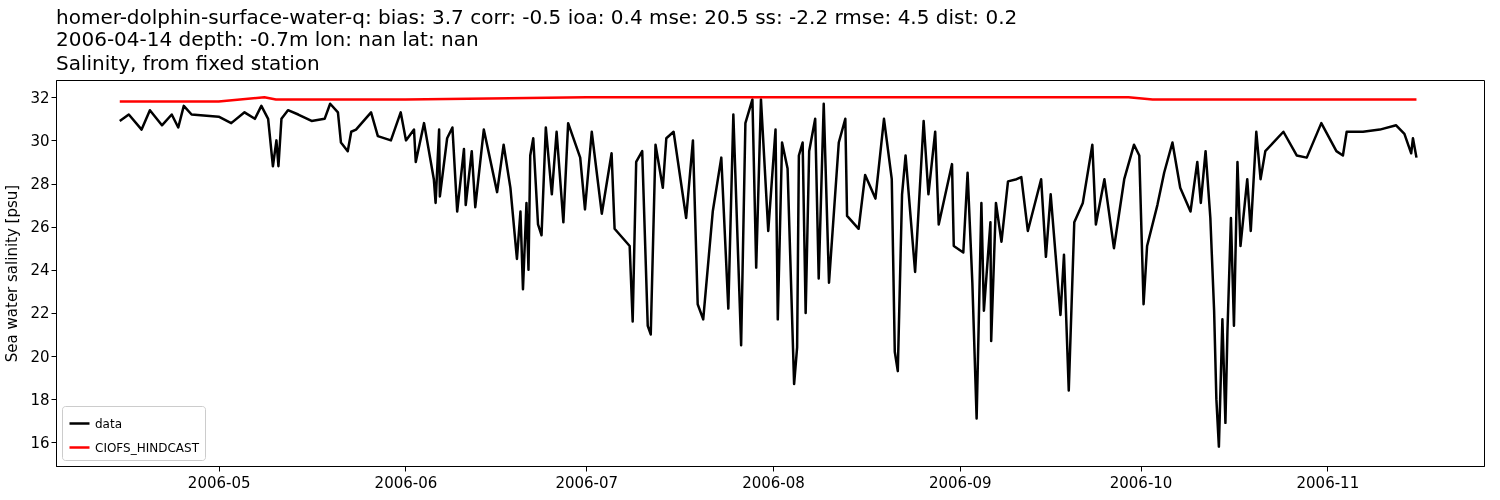  Describe the element at coordinates (40, 227) in the screenshot. I see `y-tick-label: 26` at that location.